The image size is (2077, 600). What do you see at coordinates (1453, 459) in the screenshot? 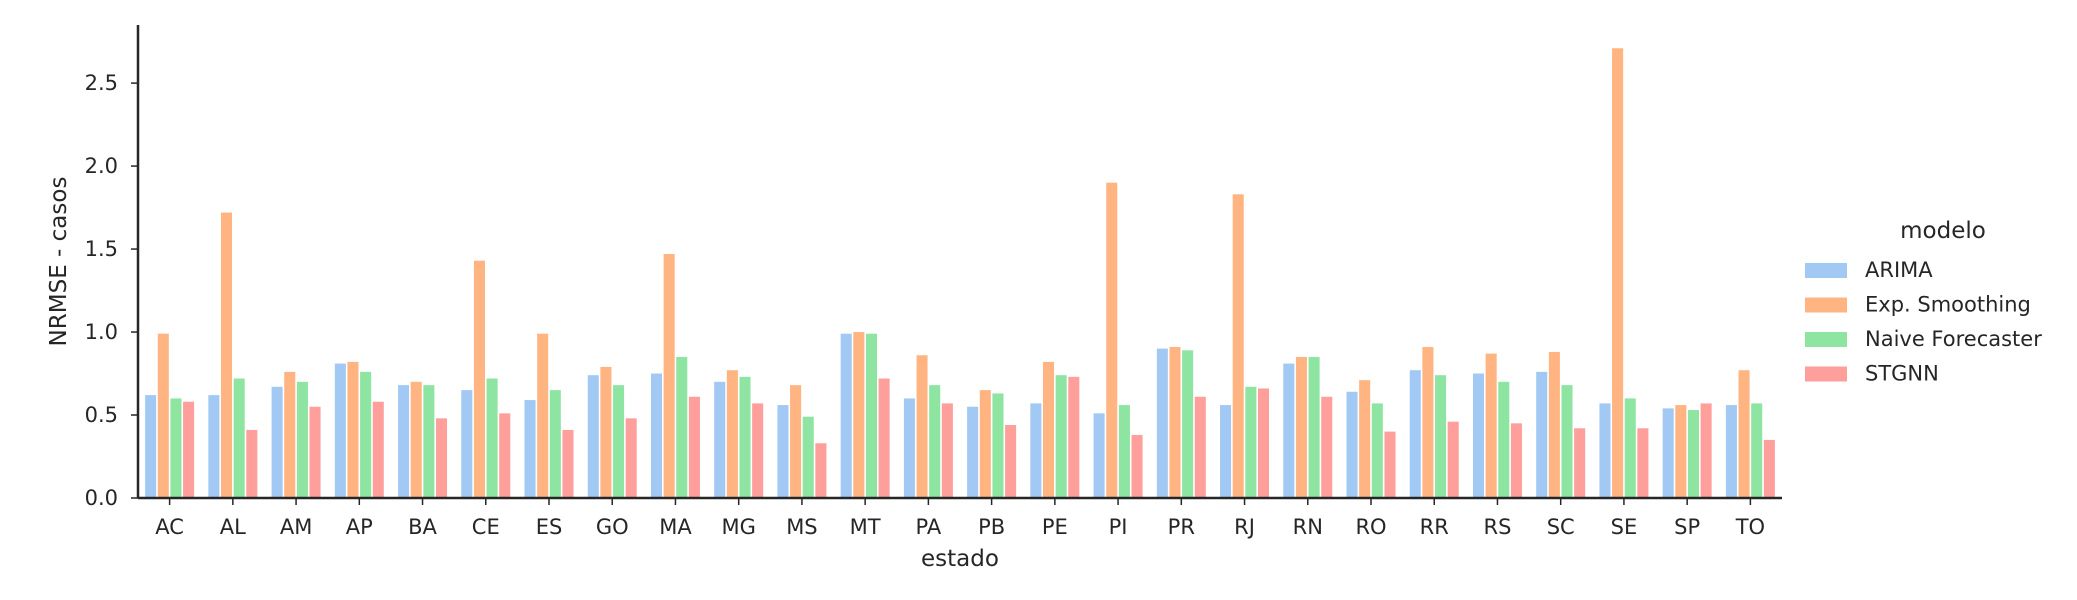
I see `bar-RR-stgnn` at bounding box center [1453, 459].